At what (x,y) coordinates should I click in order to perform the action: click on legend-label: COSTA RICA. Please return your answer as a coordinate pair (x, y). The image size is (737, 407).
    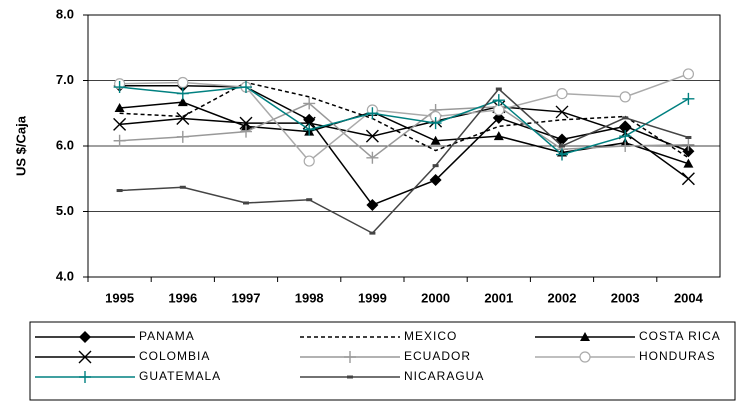
    Looking at the image, I should click on (680, 336).